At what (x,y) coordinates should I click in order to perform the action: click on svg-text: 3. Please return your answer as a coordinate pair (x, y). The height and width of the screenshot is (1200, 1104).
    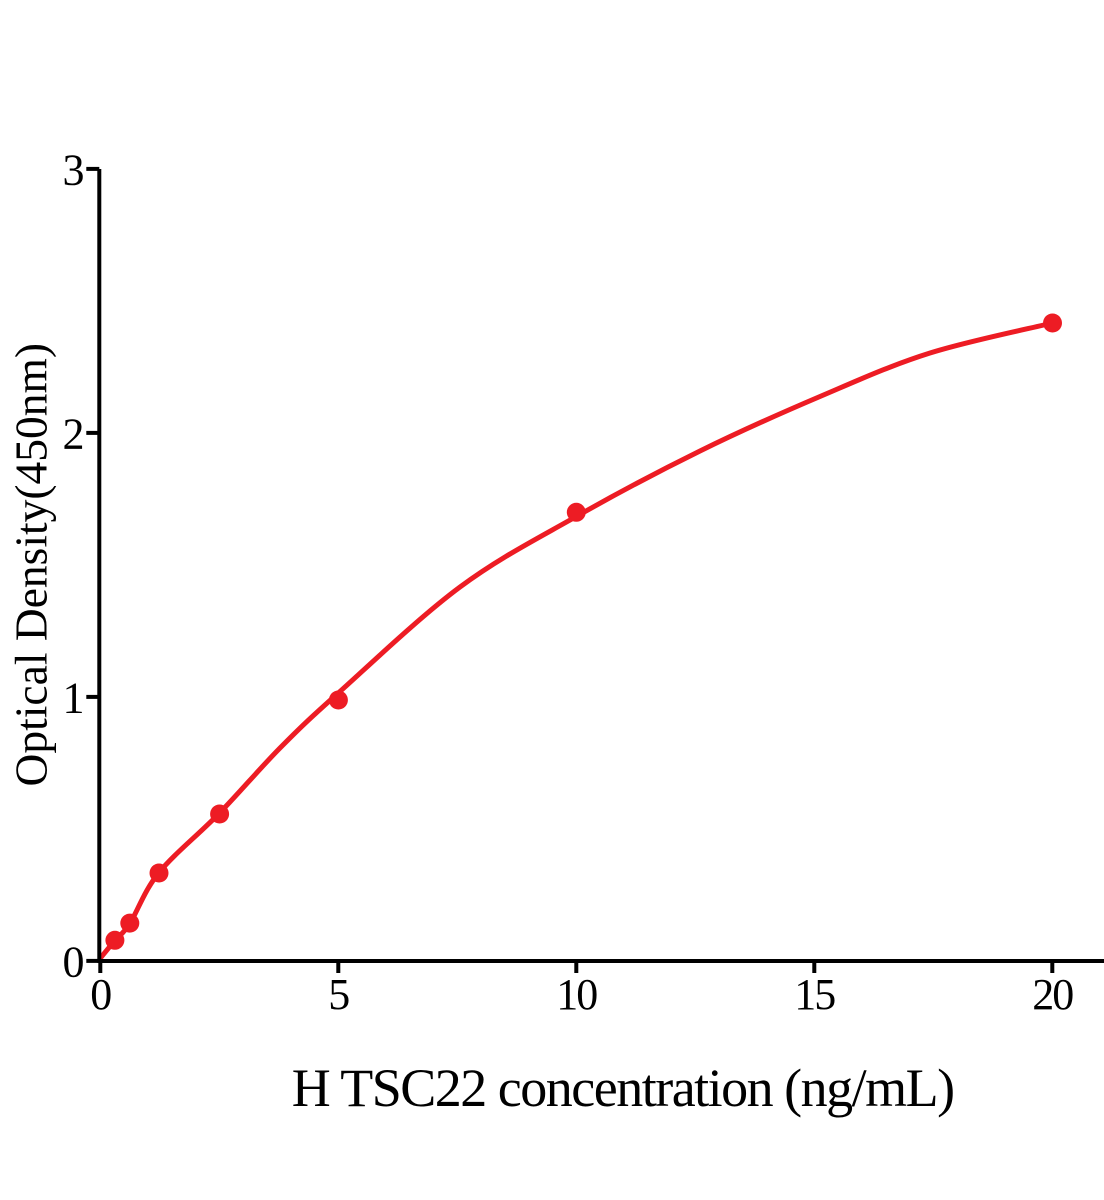
    Looking at the image, I should click on (73, 169).